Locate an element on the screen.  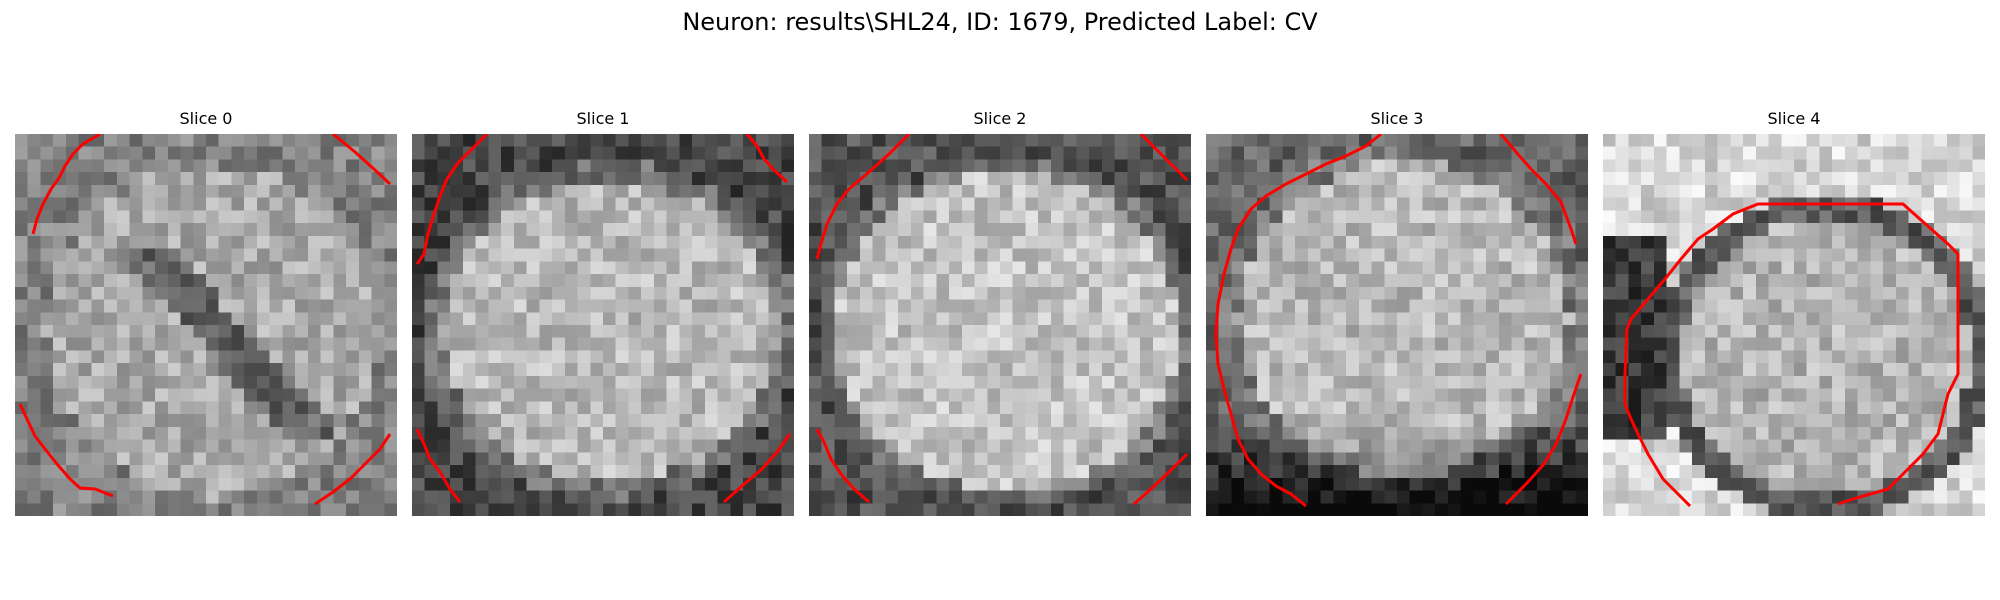
slice-title-1: Slice 1 is located at coordinates (603, 118).